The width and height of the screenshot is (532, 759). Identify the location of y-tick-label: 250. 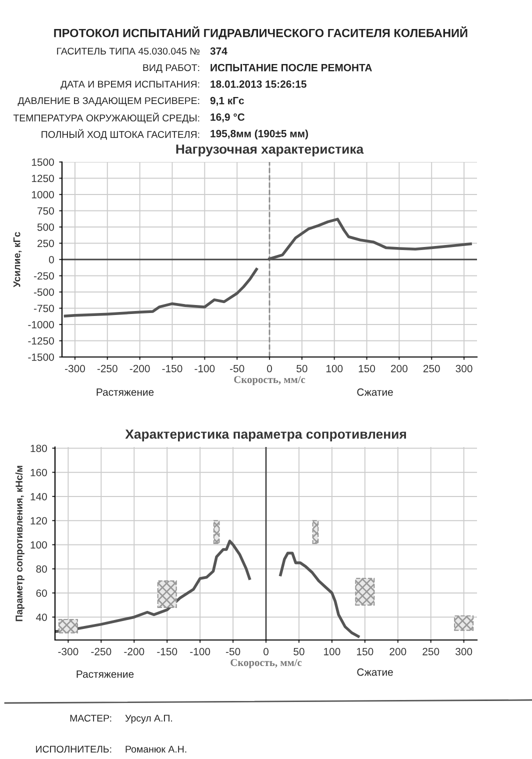
(46, 244).